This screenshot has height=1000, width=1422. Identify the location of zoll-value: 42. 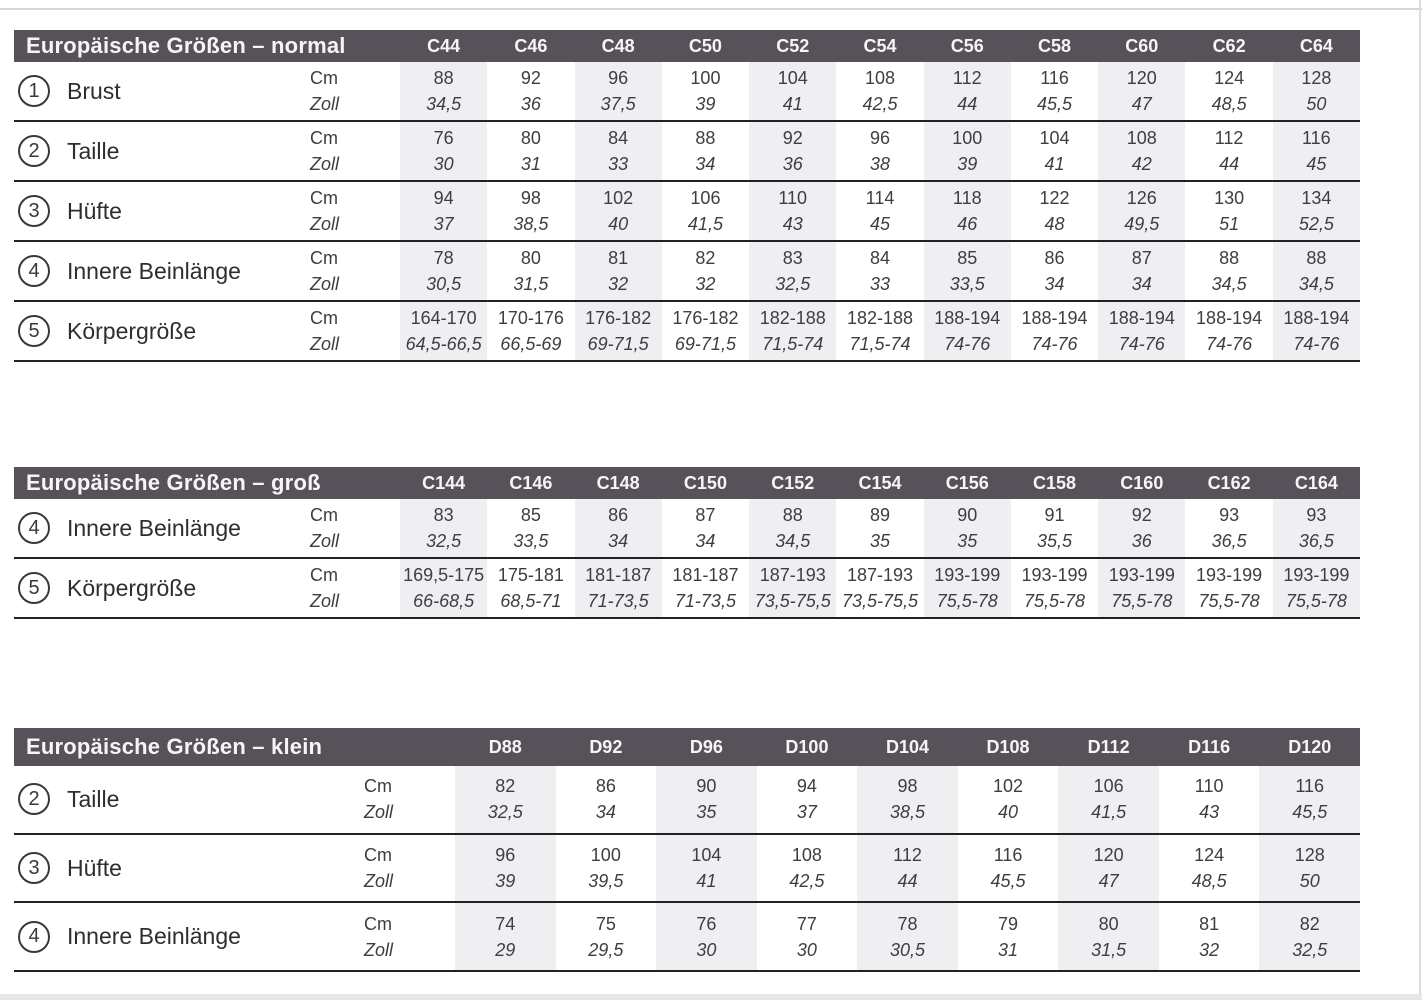
(1141, 164).